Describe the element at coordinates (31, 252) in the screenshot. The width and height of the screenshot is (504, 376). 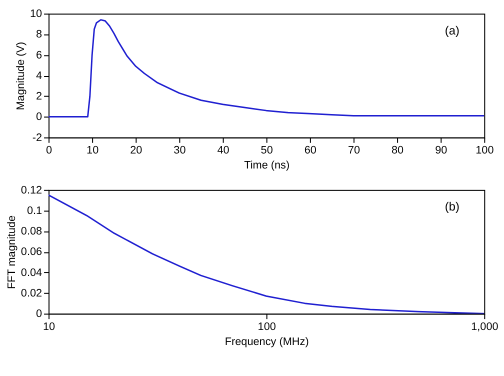
I see `y-tick-label: 0.06` at that location.